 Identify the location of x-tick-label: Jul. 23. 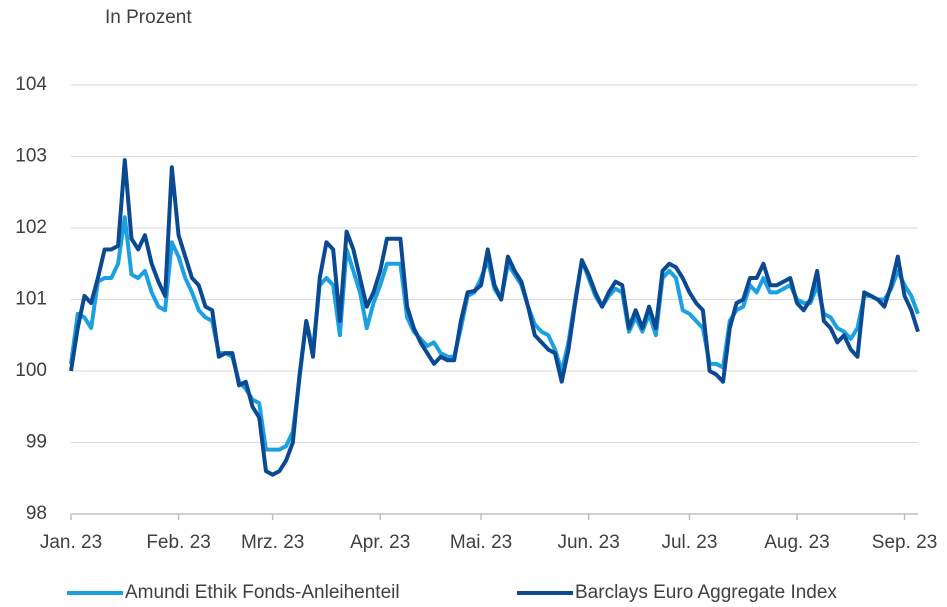
(689, 542).